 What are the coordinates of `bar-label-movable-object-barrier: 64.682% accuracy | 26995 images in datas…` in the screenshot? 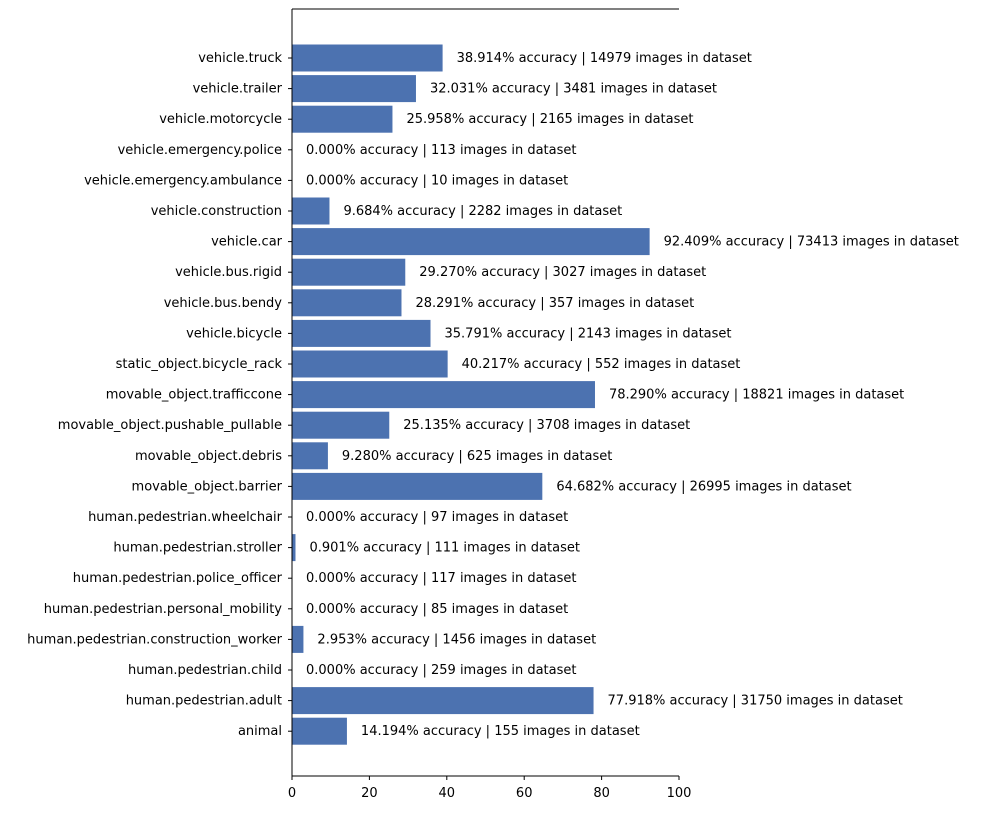 It's located at (703, 486).